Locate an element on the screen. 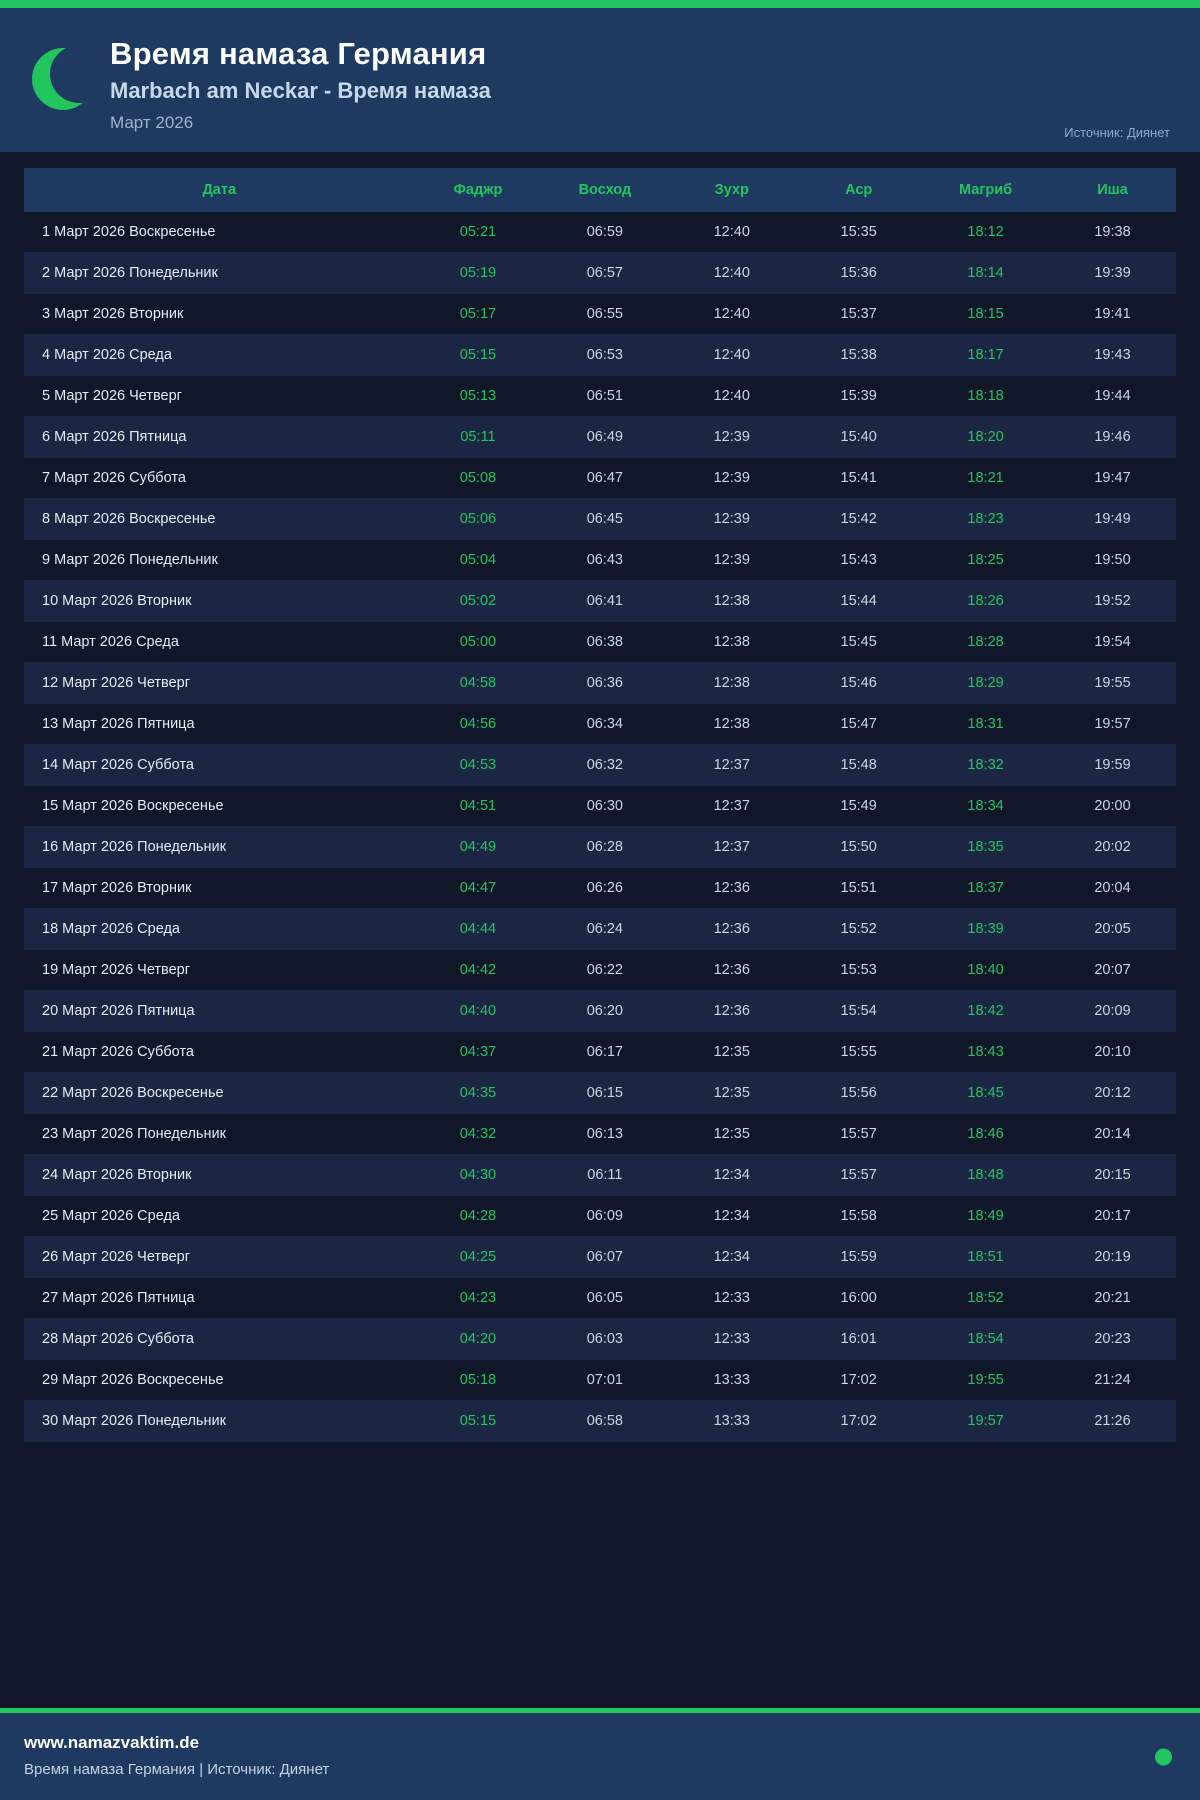 This screenshot has width=1200, height=1800. cell-asr: 16:01 is located at coordinates (859, 1339).